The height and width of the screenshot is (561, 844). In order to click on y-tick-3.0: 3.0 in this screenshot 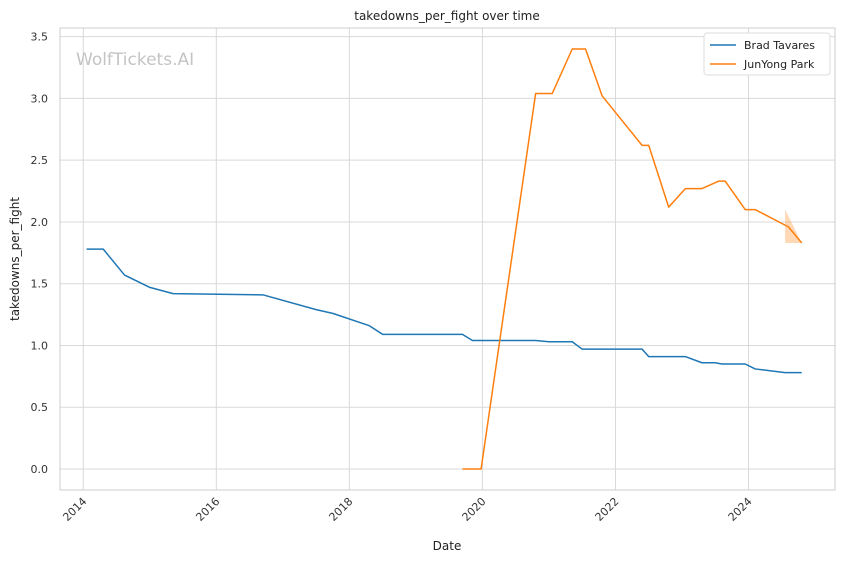, I will do `click(40, 98)`.